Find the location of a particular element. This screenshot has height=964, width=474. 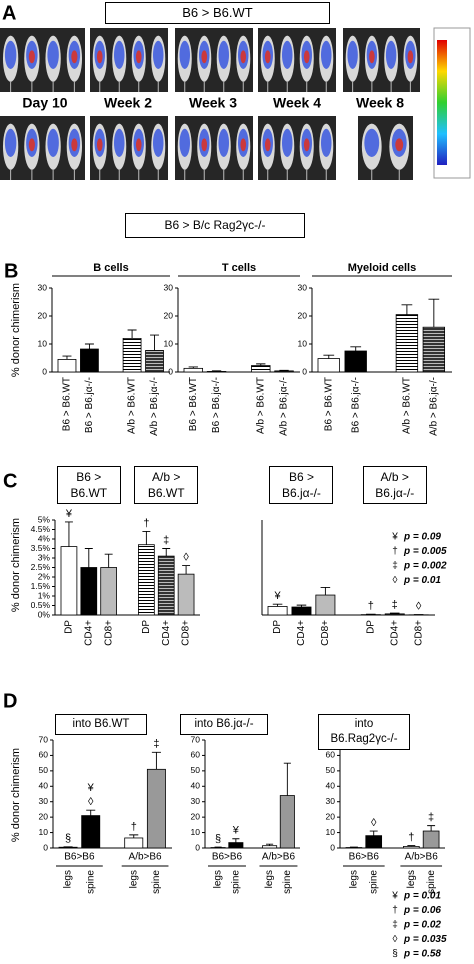

y-axis-label: % donor chimerism is located at coordinates (16, 795).